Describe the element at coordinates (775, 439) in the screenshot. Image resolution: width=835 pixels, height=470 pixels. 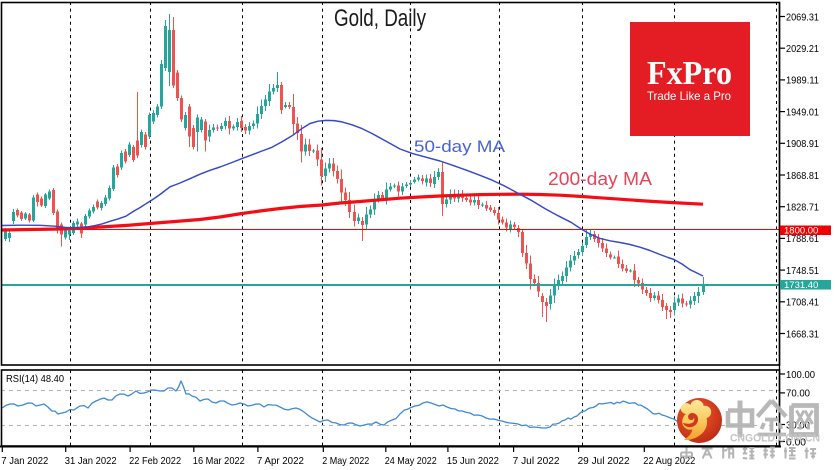
I see `svg-text: CNGOLD.COM.CN` at that location.